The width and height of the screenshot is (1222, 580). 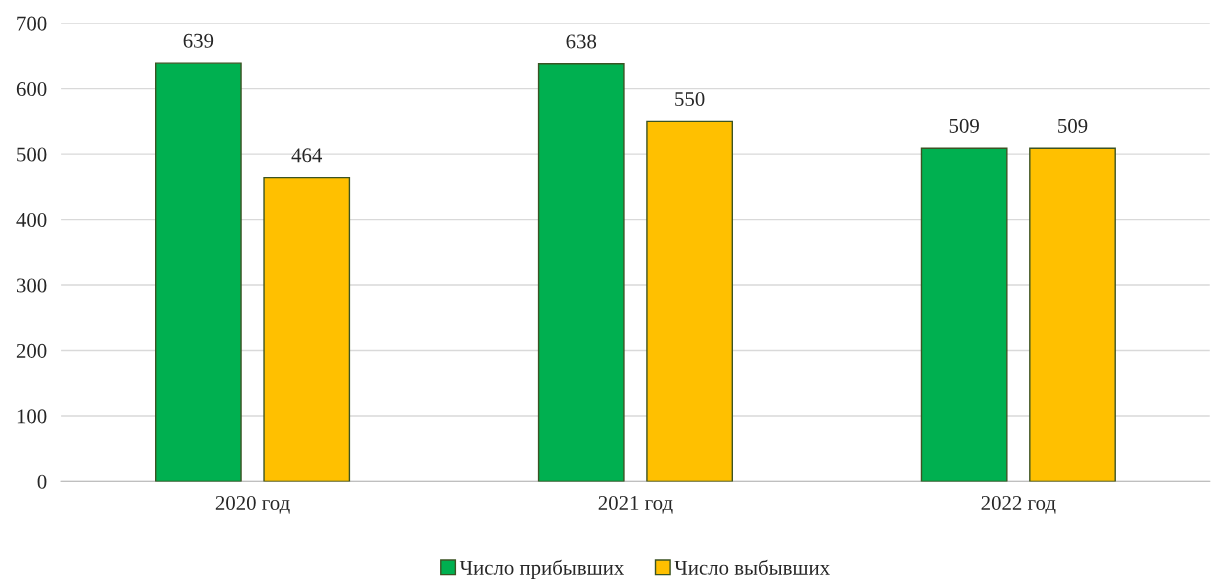 What do you see at coordinates (32, 416) in the screenshot?
I see `y-tick-label: 100` at bounding box center [32, 416].